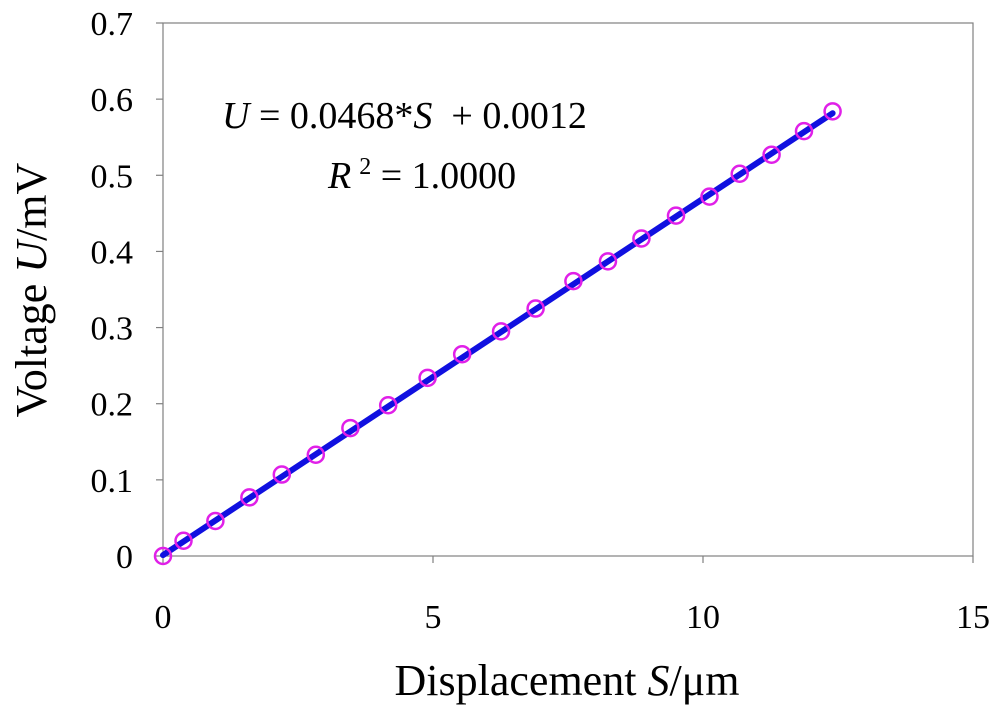 This screenshot has height=714, width=1000. What do you see at coordinates (112, 329) in the screenshot?
I see `y-tick-label: 0.3` at bounding box center [112, 329].